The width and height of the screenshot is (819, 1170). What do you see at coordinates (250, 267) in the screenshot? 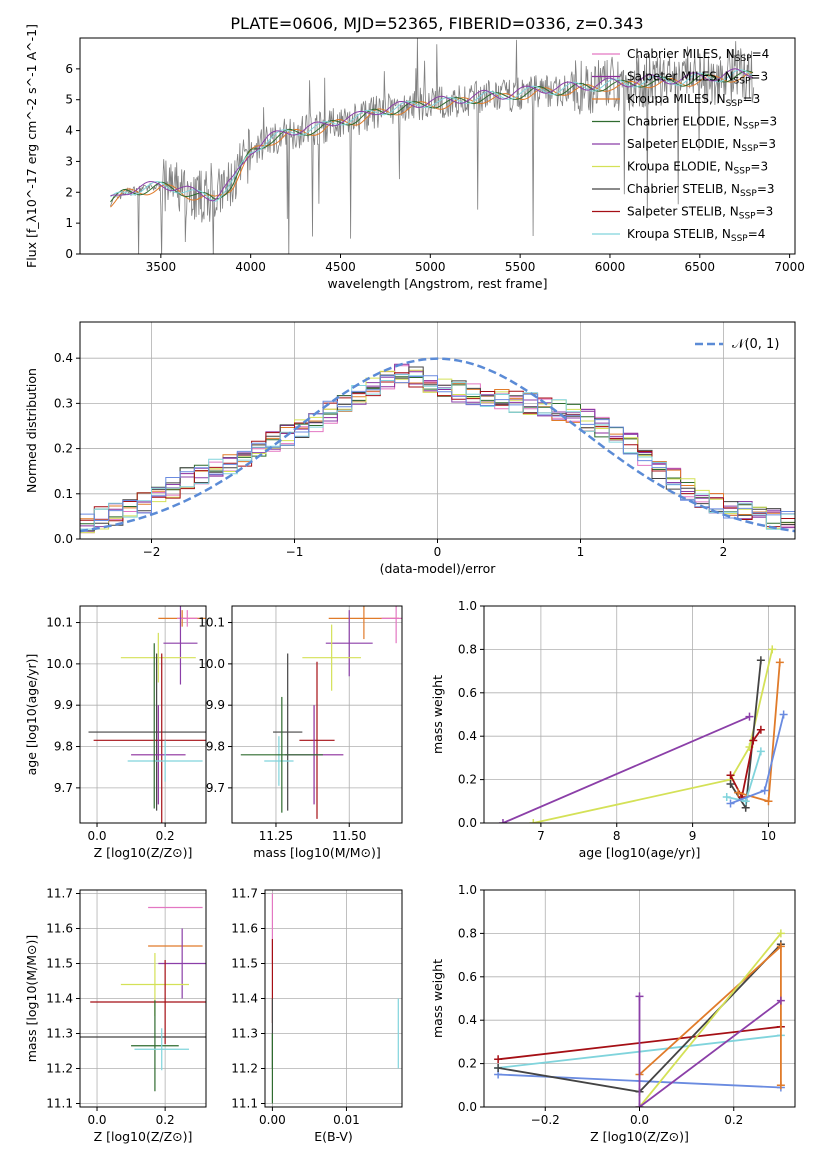
I see `x-tick-label: 4000` at bounding box center [250, 267].